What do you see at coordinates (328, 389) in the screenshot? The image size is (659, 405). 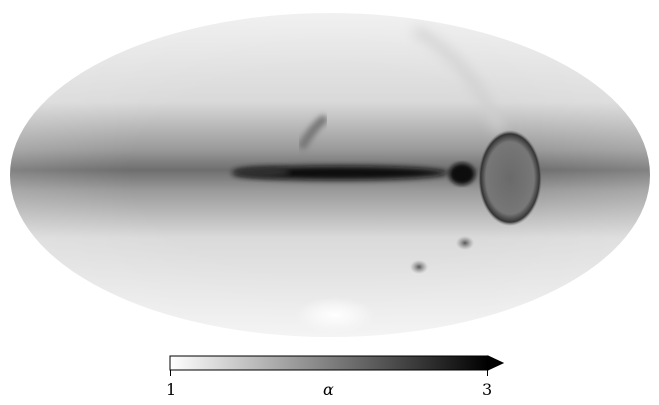 I see `colorbar-variable-label: α` at bounding box center [328, 389].